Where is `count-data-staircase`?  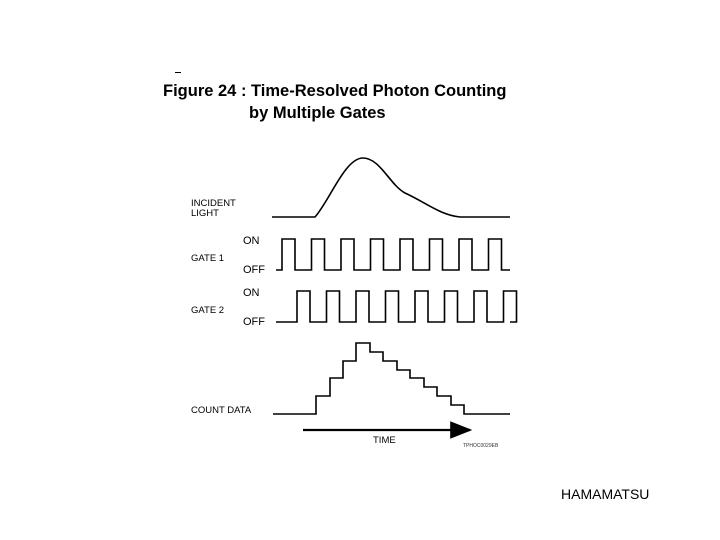
count-data-staircase is located at coordinates (391, 378).